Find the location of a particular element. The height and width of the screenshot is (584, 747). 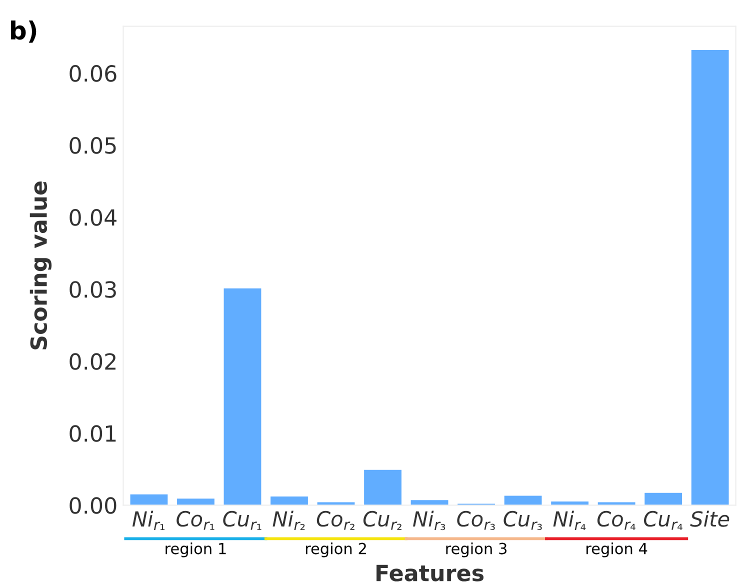

x-tick-label: Co$_{r₁}$ is located at coordinates (195, 520).